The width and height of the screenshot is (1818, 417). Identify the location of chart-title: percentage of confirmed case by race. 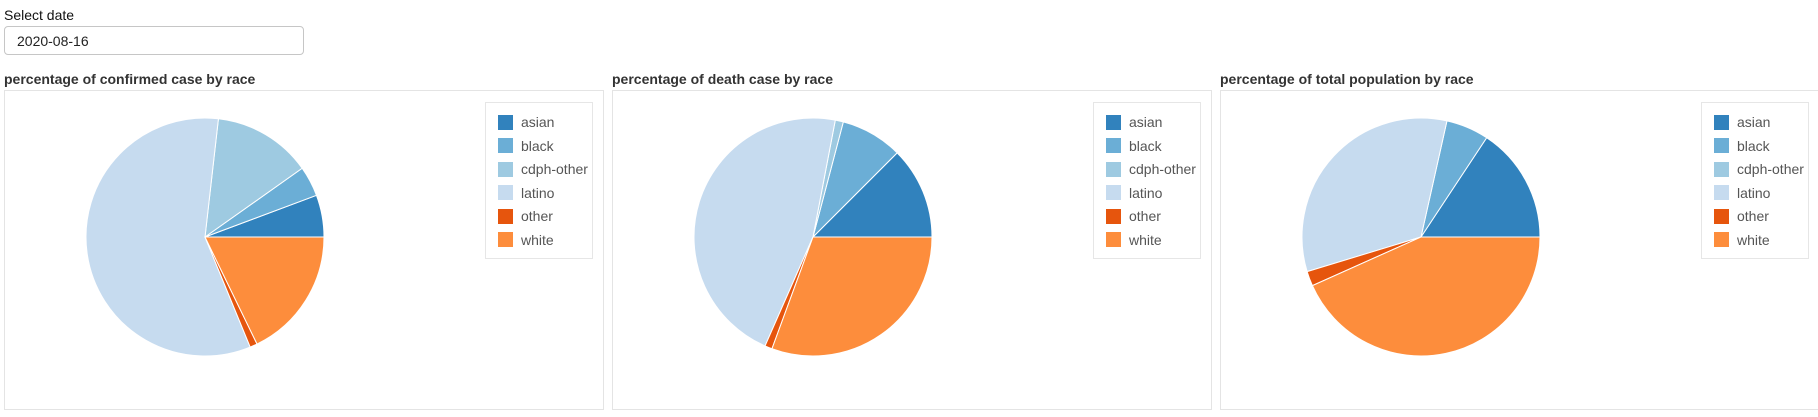
(130, 79).